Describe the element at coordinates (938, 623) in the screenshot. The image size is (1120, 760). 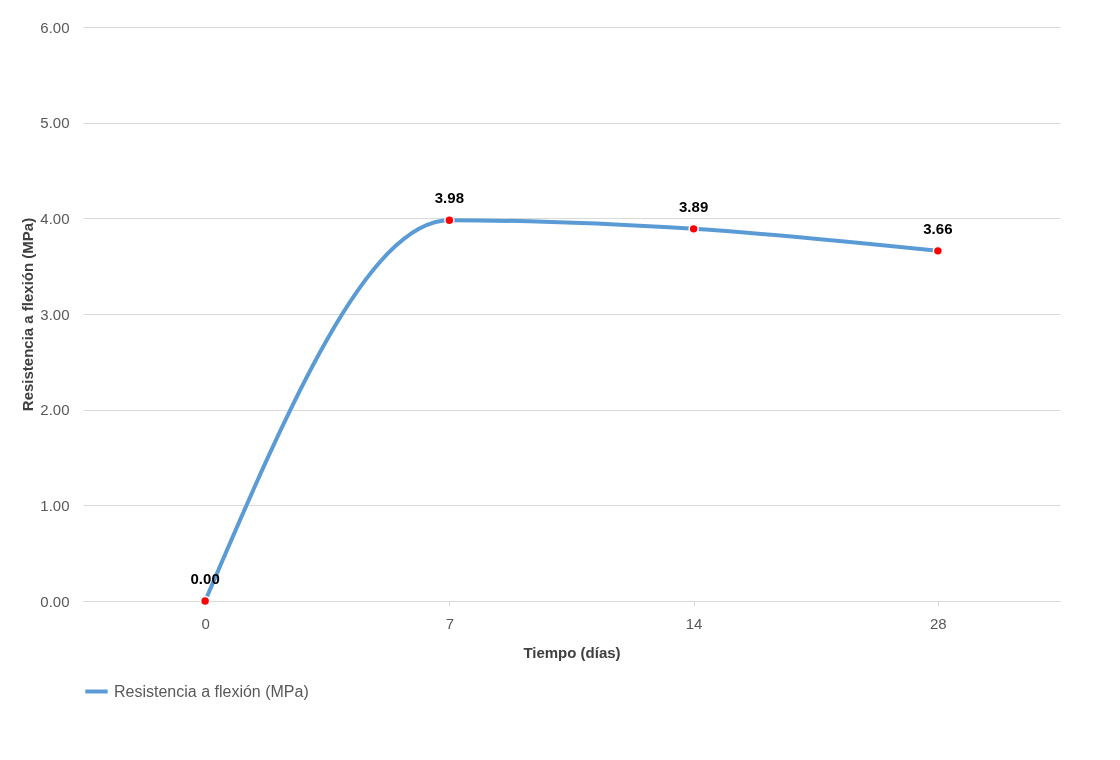
I see `x-tick-label: 28` at that location.